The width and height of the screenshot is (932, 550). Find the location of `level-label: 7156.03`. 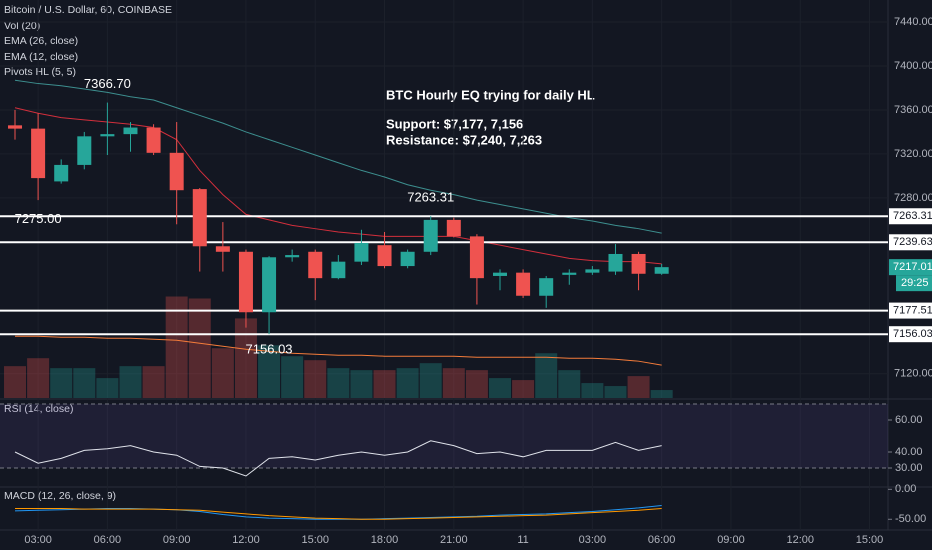

level-label: 7156.03 is located at coordinates (912, 334).